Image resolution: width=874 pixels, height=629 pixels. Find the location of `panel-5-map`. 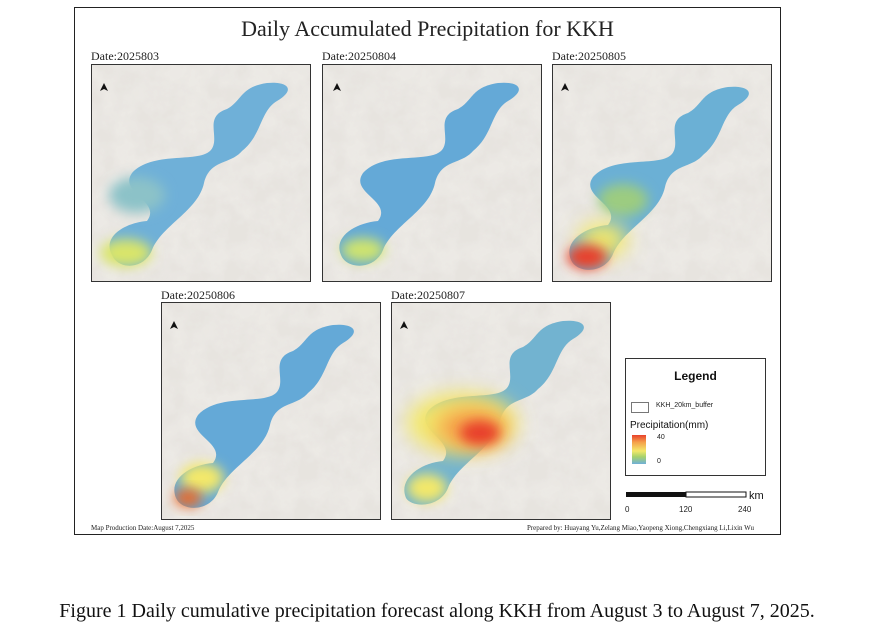

panel-5-map is located at coordinates (501, 411).